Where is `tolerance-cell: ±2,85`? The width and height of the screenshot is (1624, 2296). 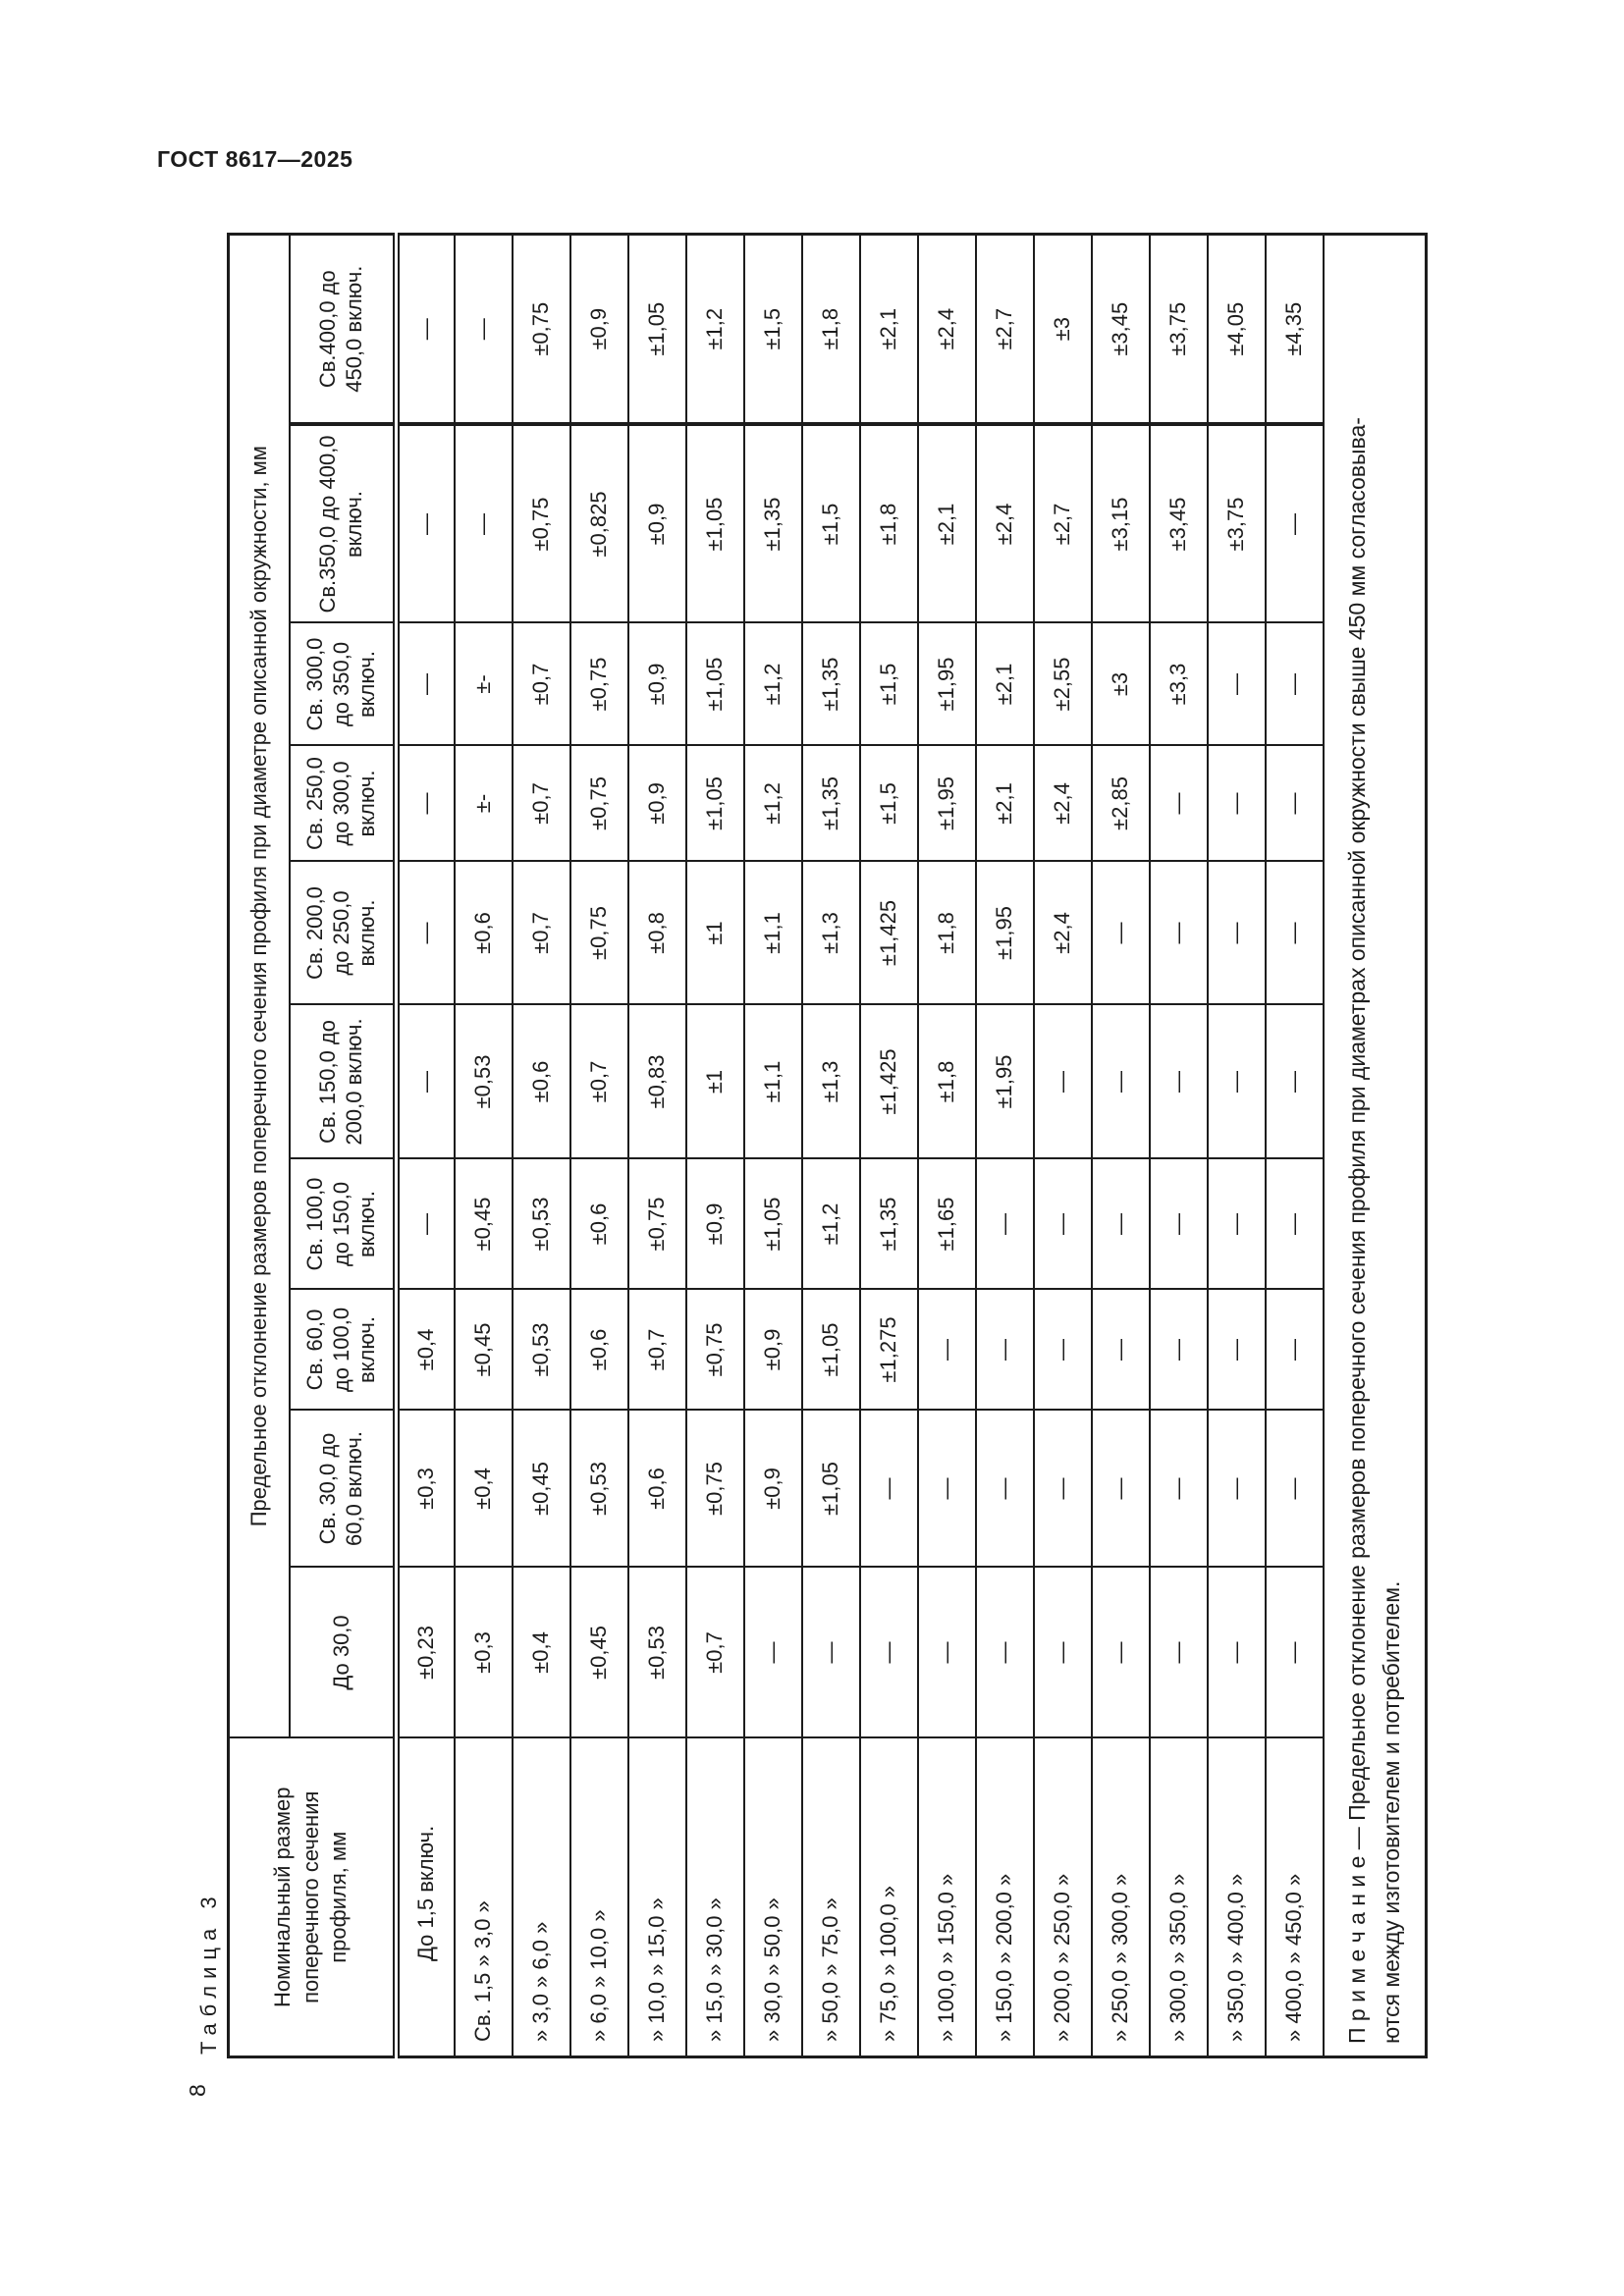
tolerance-cell: ±2,85 is located at coordinates (1120, 803).